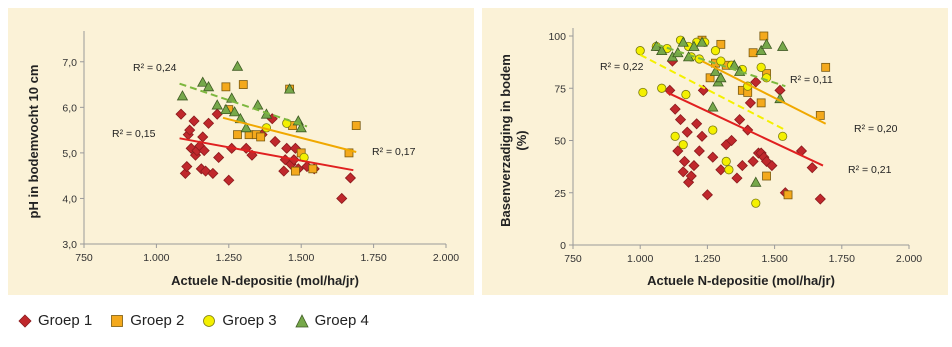  Describe the element at coordinates (521, 140) in the screenshot. I see `y-axis-label-line: (%)` at that location.